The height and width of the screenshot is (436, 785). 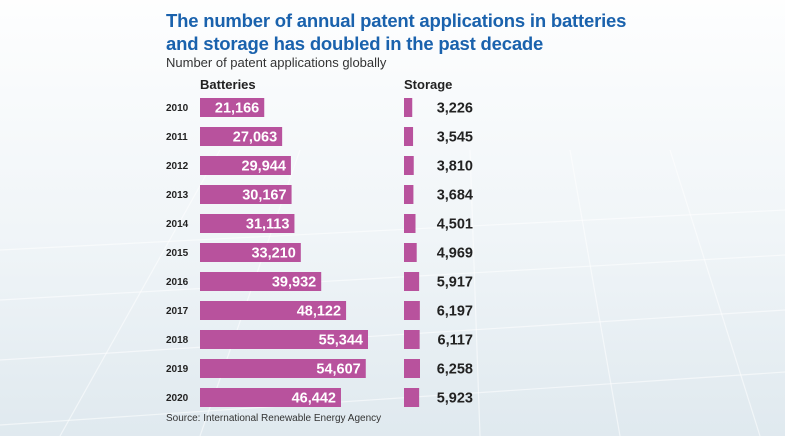 What do you see at coordinates (268, 225) in the screenshot?
I see `batteries-value-2014: 31,113` at bounding box center [268, 225].